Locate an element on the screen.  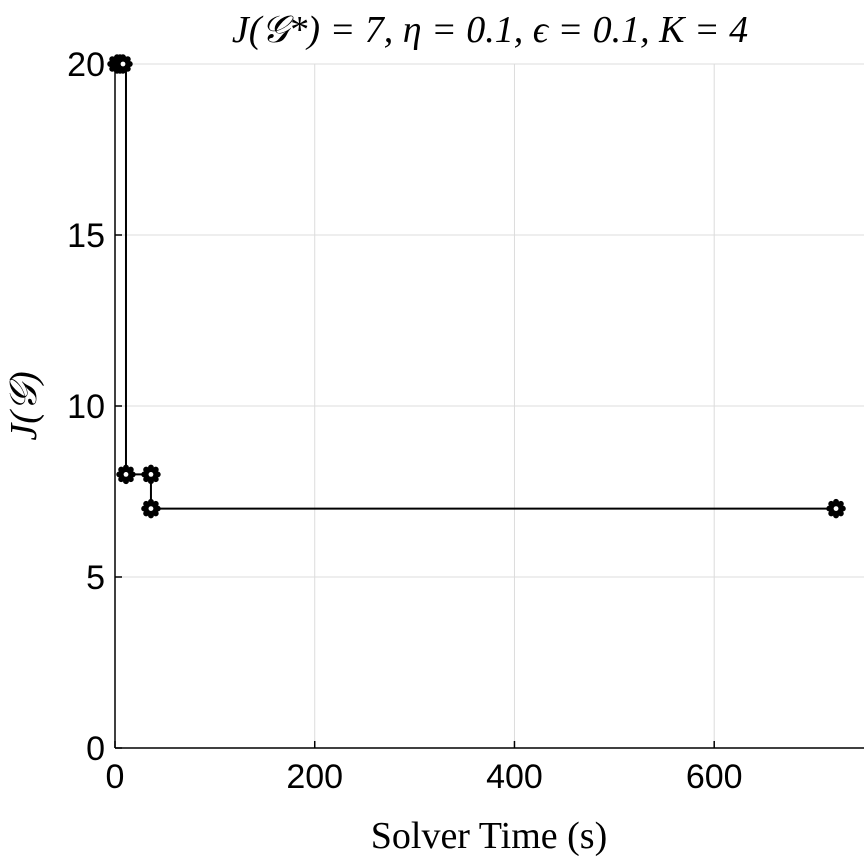
y-tick-label: 15 is located at coordinates (86, 236).